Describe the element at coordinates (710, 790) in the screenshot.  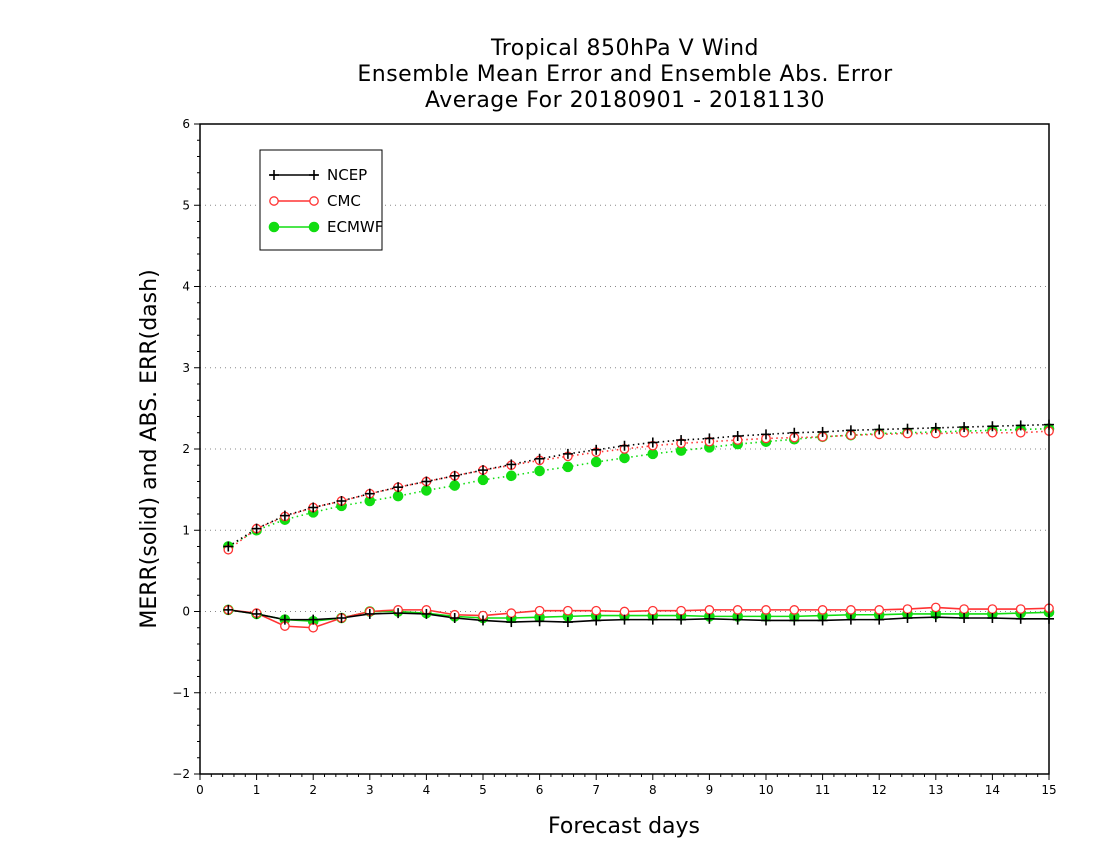
I see `x-tick-label: 9` at that location.